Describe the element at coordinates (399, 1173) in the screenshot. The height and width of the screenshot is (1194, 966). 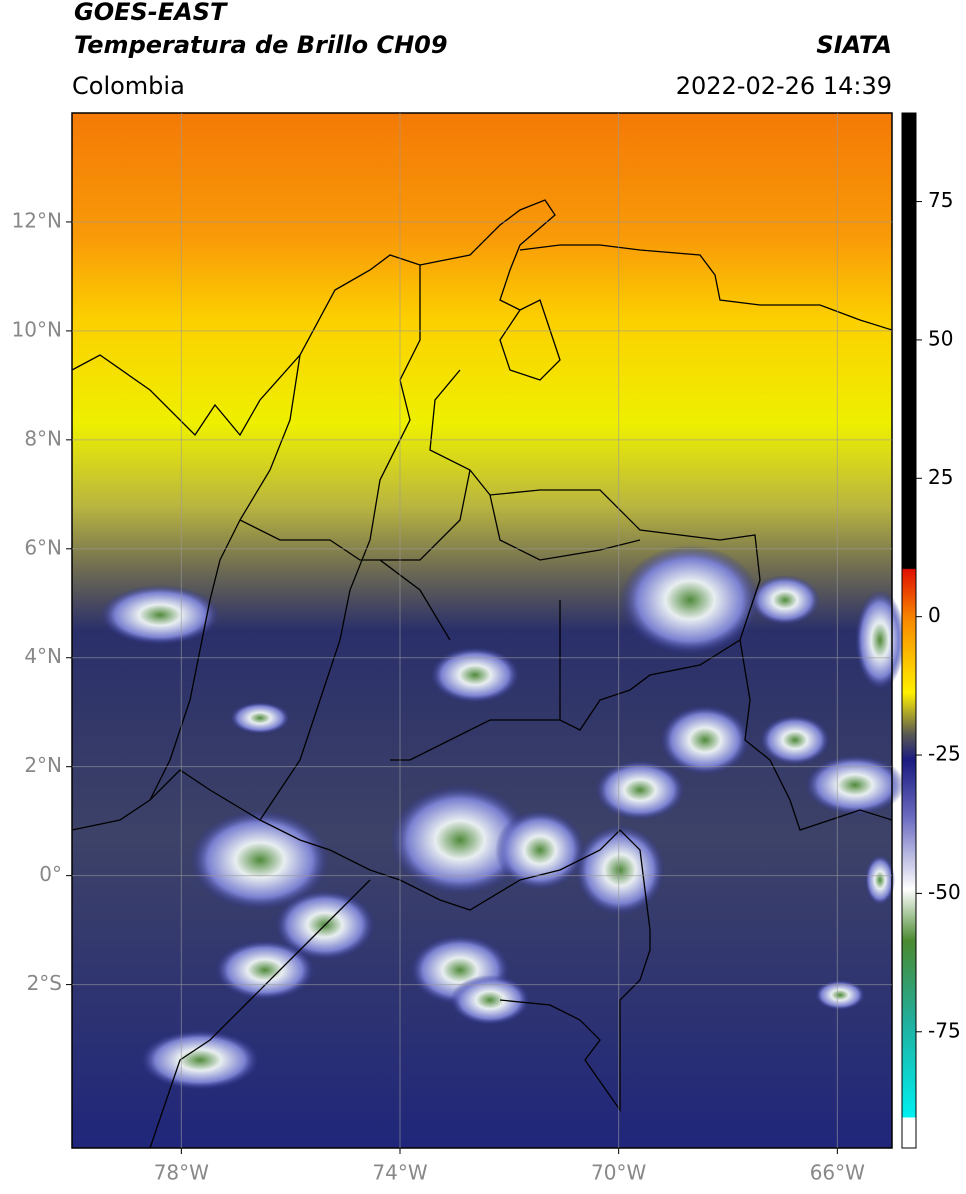
I see `lon-tick-label: 74°W` at that location.